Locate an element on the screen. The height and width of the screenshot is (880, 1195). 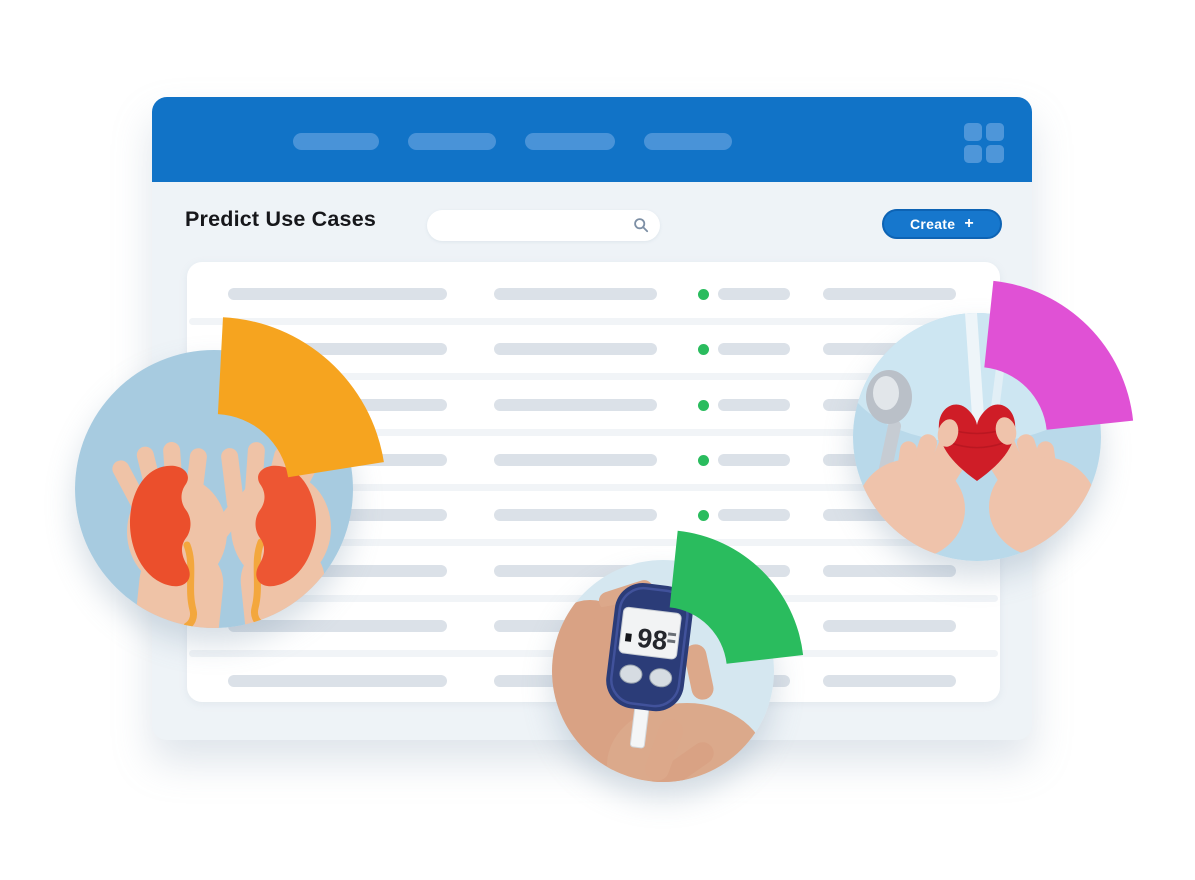
glucose-meter-photo: 98 is located at coordinates (663, 671).